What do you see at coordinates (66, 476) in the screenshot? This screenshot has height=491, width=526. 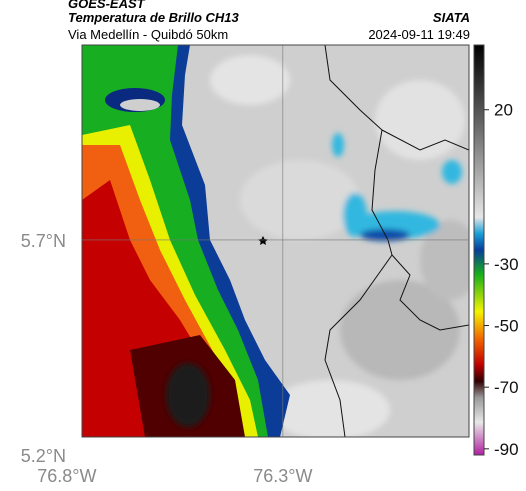 I see `x-tick-label: 76.8°W` at bounding box center [66, 476].